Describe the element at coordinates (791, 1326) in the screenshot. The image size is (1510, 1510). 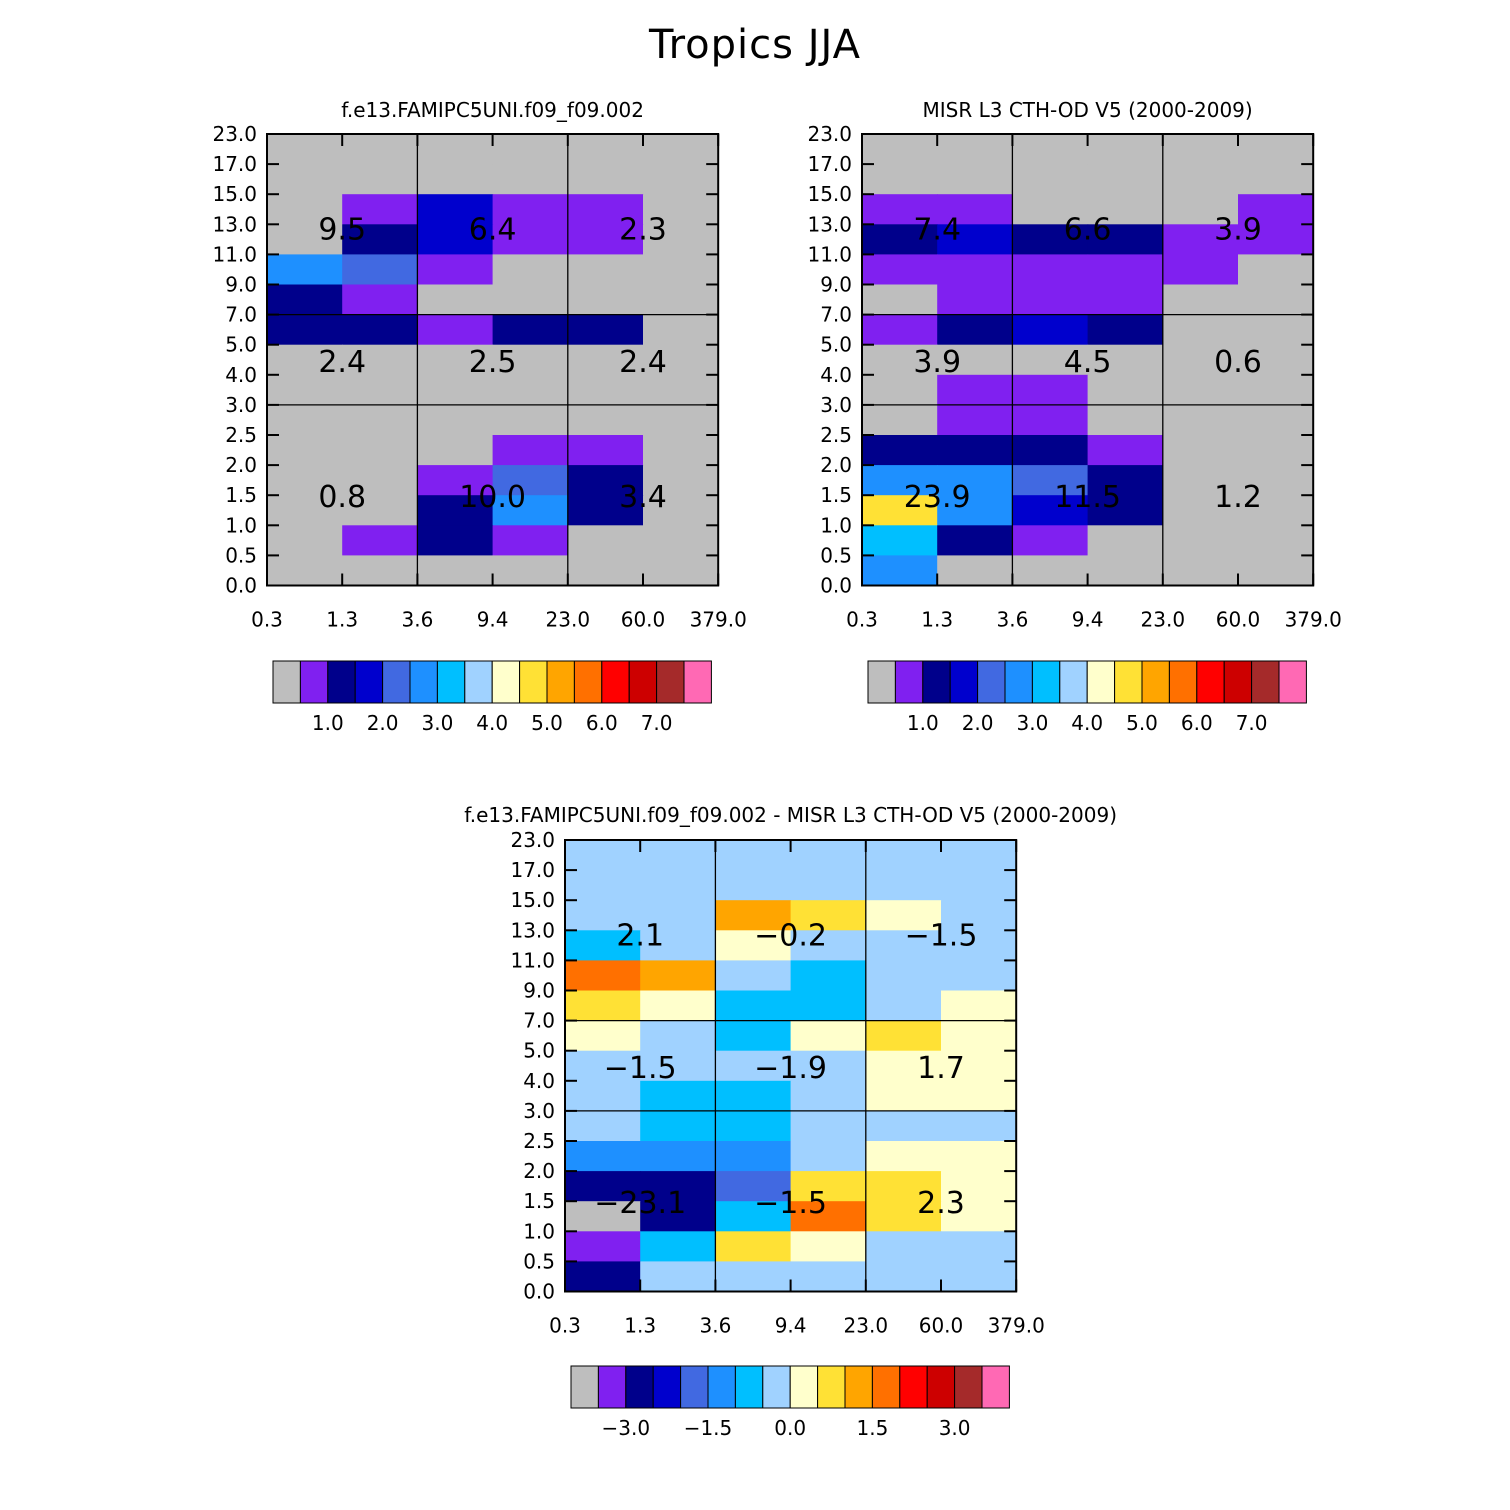
I see `x-tick-label: 9.4` at that location.